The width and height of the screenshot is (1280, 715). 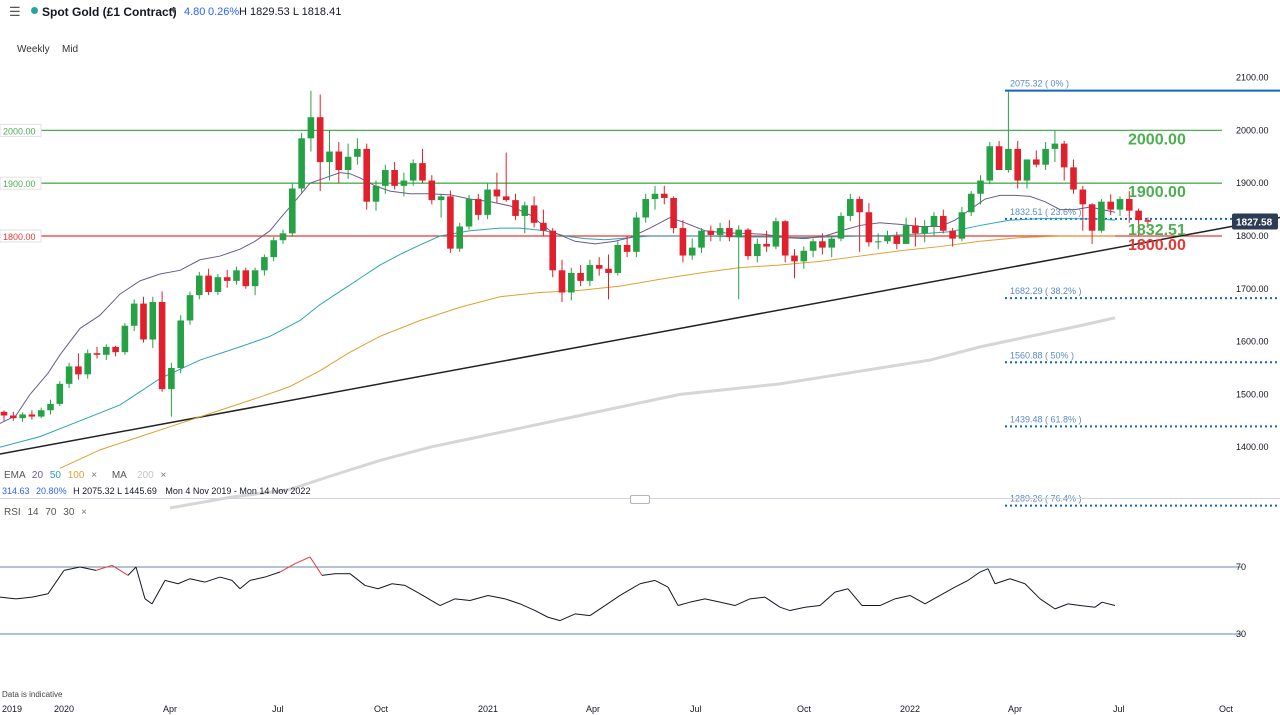 What do you see at coordinates (119, 475) in the screenshot?
I see `ma-label: MA` at bounding box center [119, 475].